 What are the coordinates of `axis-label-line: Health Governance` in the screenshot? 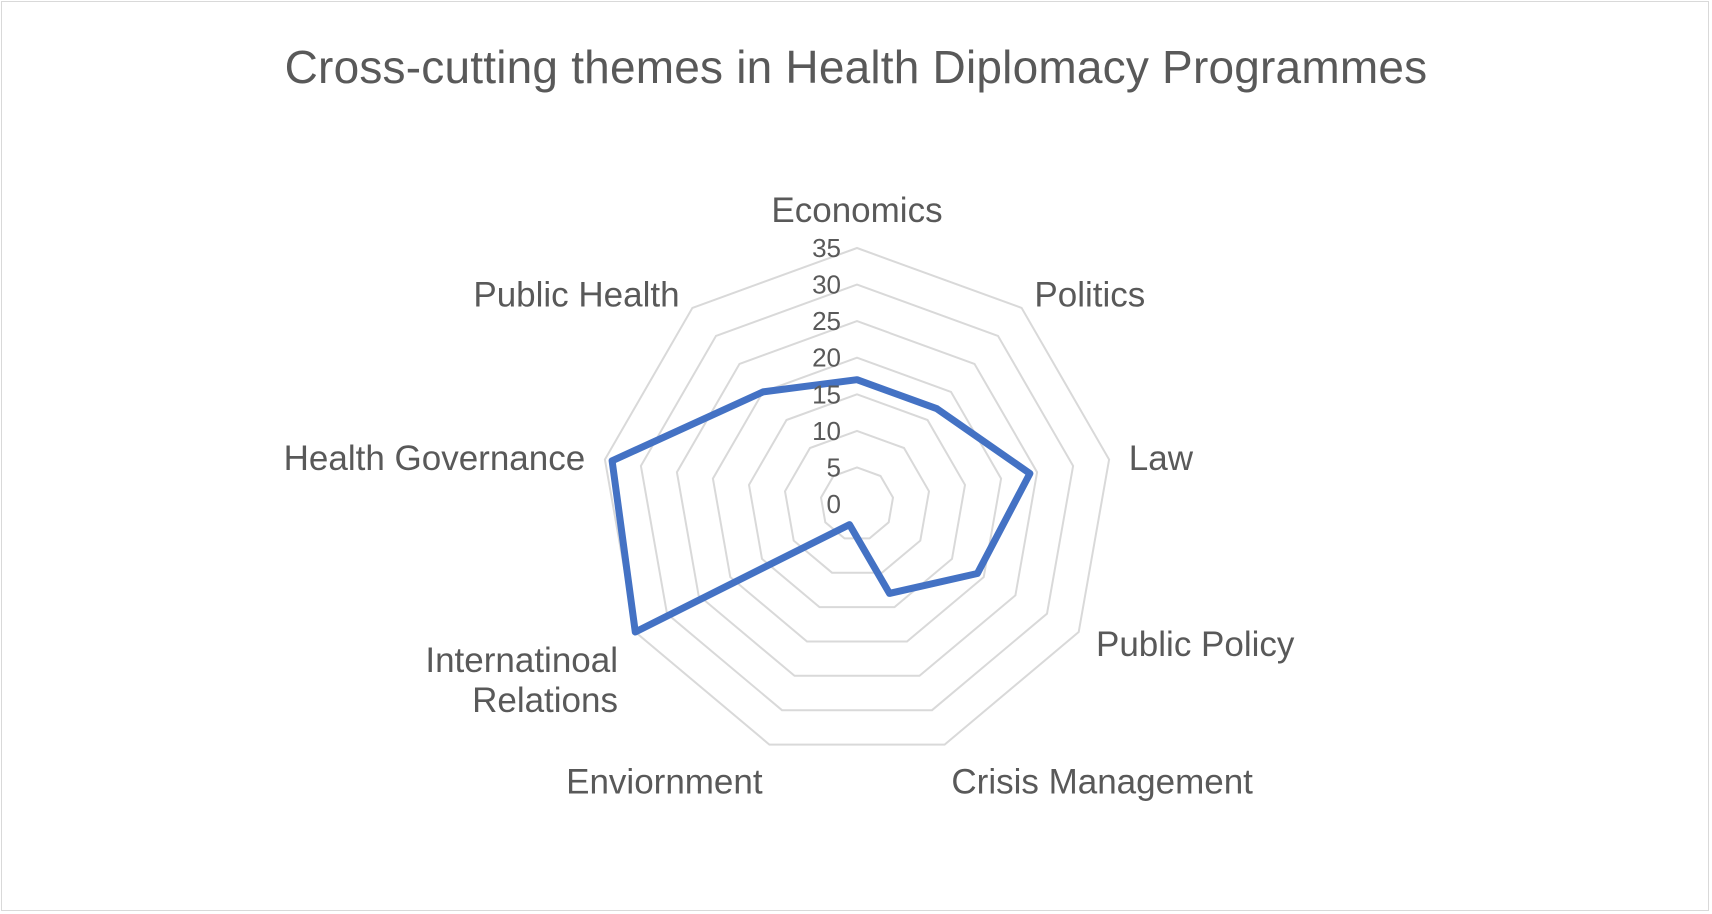 It's located at (435, 458).